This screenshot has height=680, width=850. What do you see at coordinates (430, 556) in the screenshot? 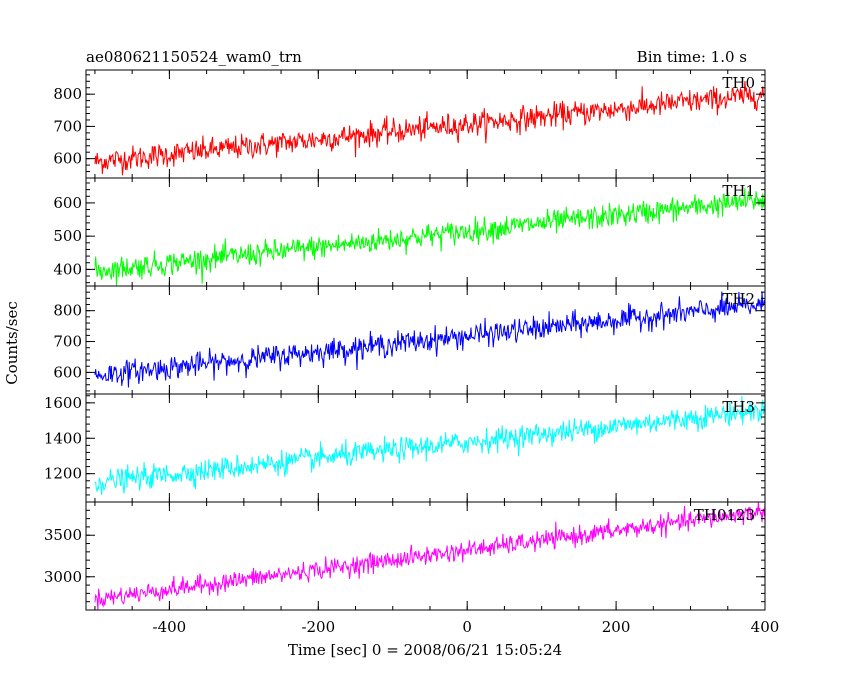
I see `series-line-th0123` at bounding box center [430, 556].